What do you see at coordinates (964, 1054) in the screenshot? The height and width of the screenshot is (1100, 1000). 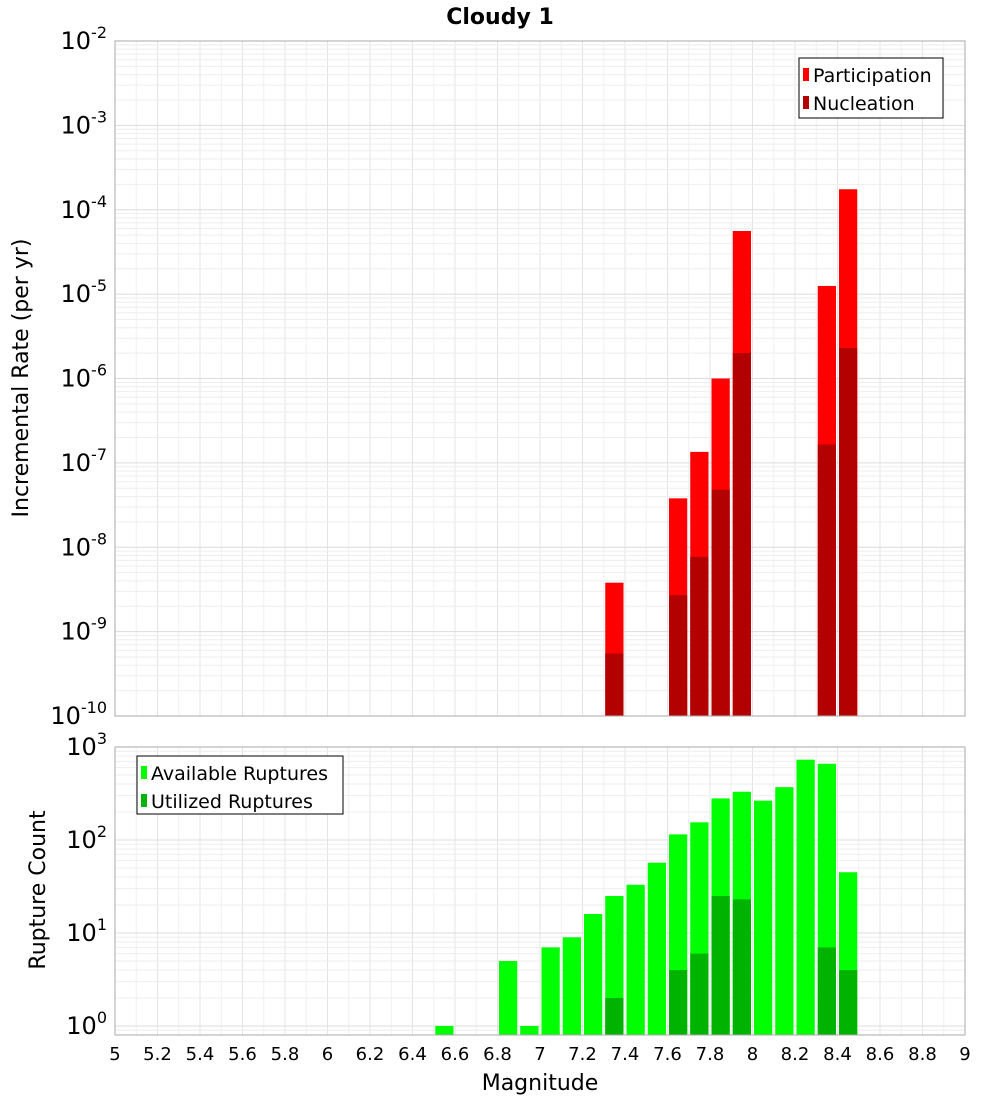 I see `bottom-x-tick-label: 9` at bounding box center [964, 1054].